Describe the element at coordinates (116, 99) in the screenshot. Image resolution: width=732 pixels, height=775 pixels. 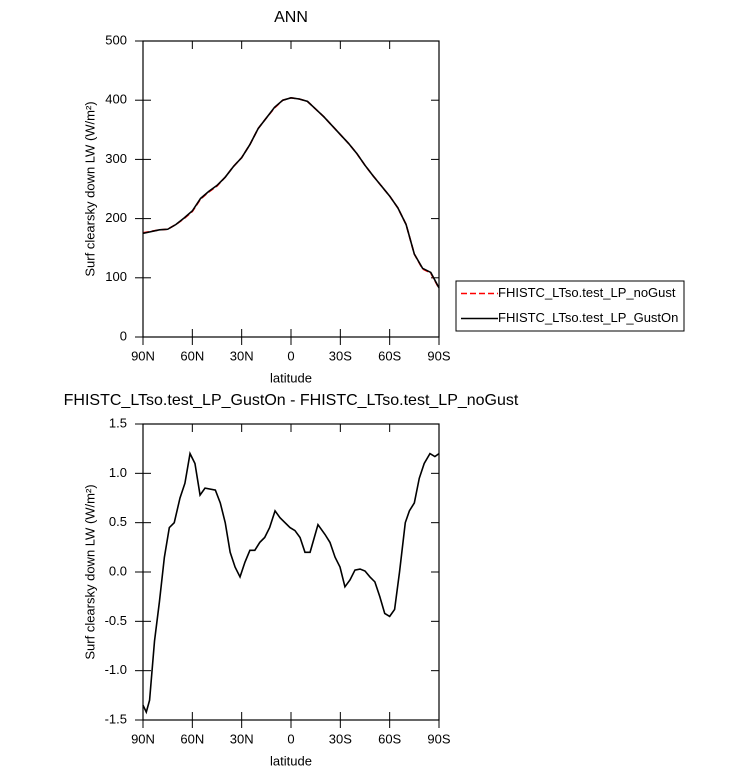
I see `y-tick-label: 400` at that location.